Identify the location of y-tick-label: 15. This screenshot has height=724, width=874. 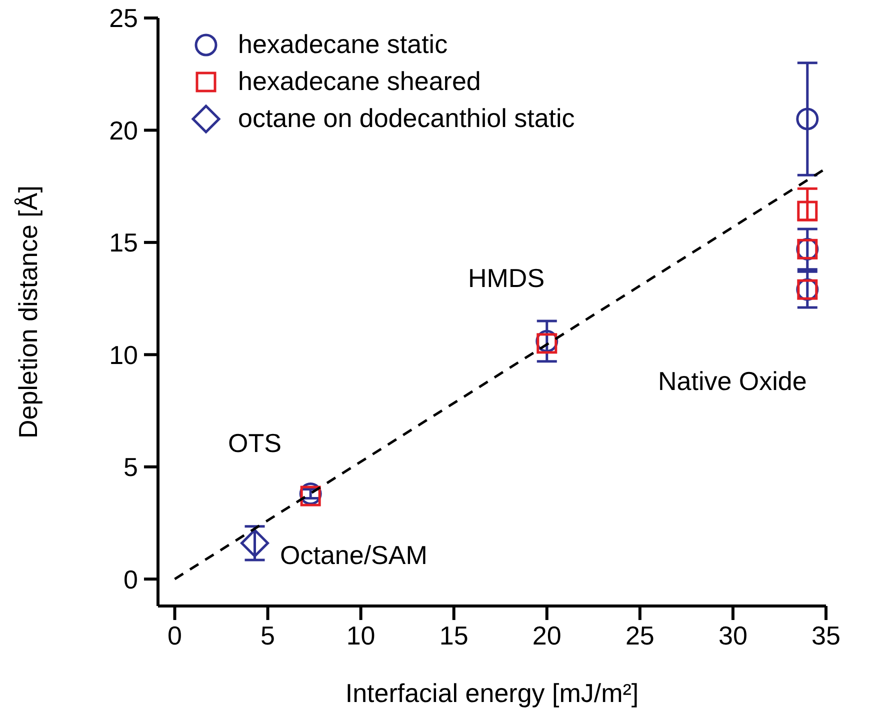
(123, 243).